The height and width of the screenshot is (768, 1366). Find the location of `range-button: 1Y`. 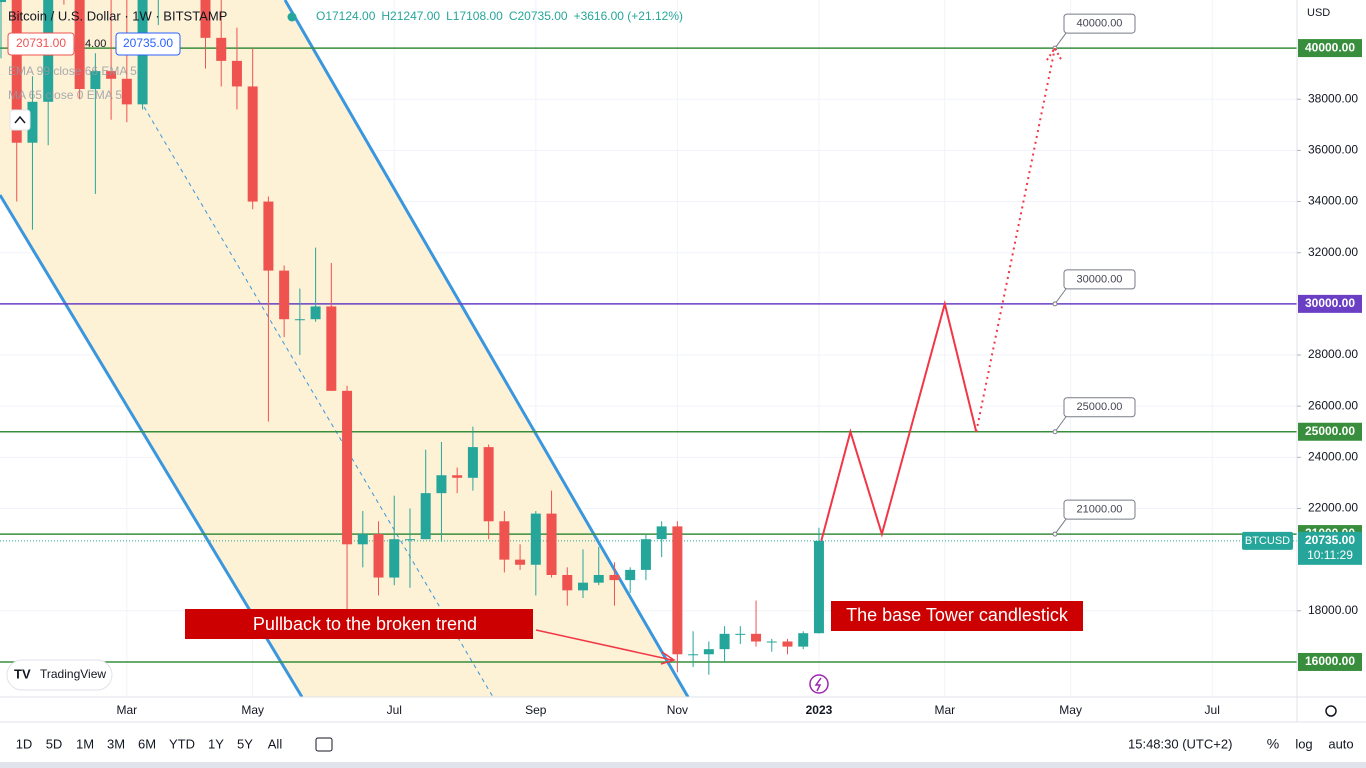

range-button: 1Y is located at coordinates (216, 743).